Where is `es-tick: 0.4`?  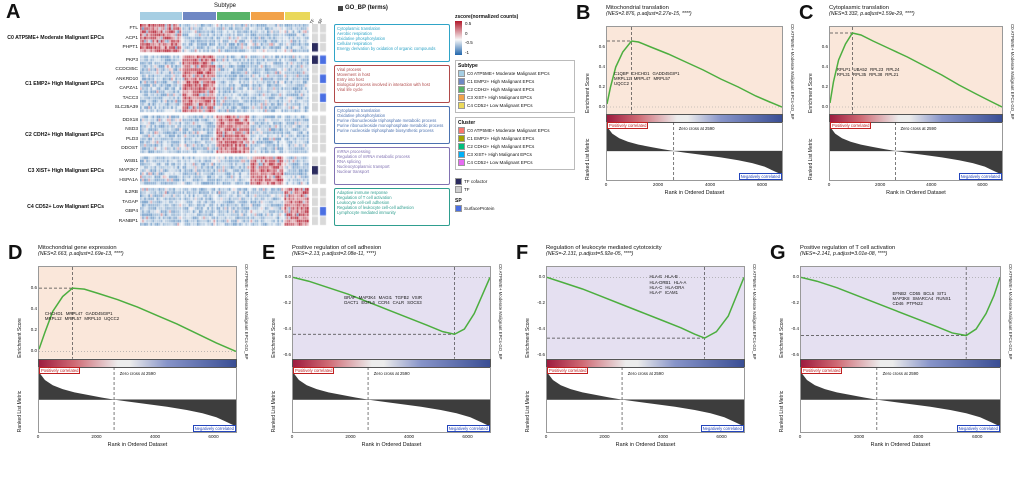 es-tick: 0.4 is located at coordinates (33, 308).